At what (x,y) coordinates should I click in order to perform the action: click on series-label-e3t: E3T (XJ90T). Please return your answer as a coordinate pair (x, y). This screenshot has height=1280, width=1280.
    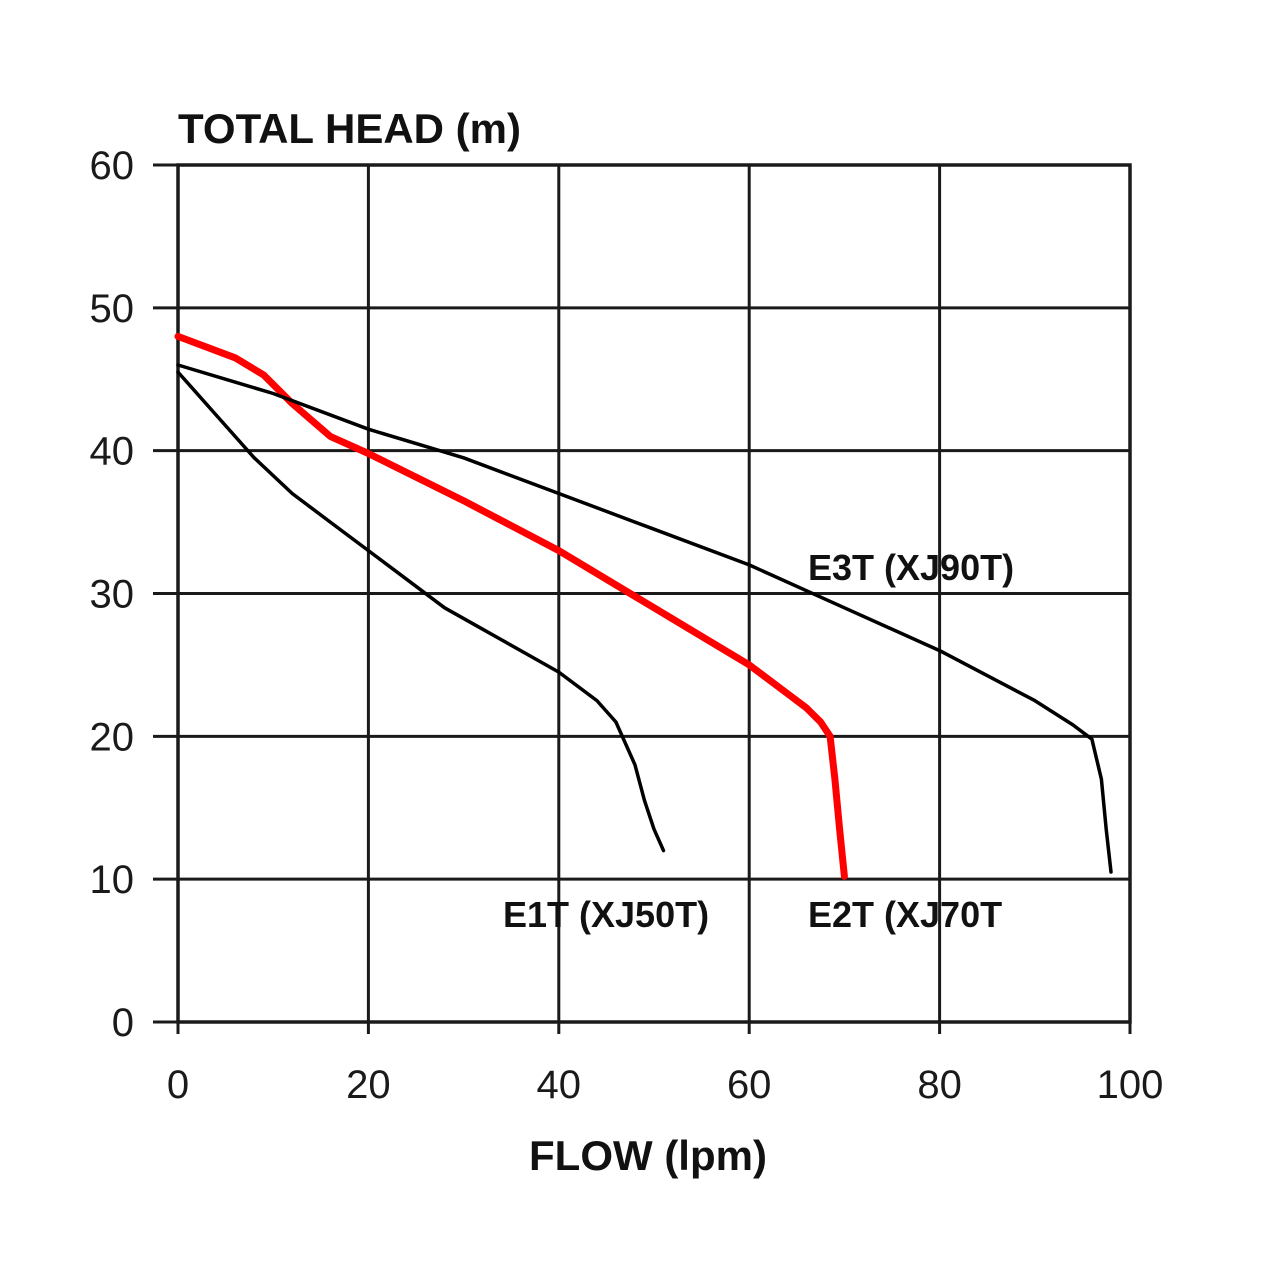
    Looking at the image, I should click on (911, 567).